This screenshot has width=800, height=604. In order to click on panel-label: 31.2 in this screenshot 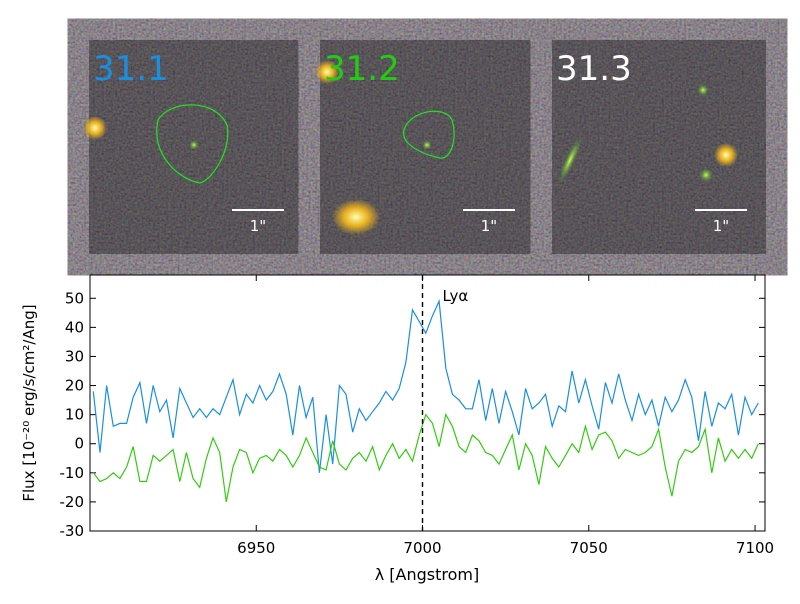, I will do `click(362, 69)`.